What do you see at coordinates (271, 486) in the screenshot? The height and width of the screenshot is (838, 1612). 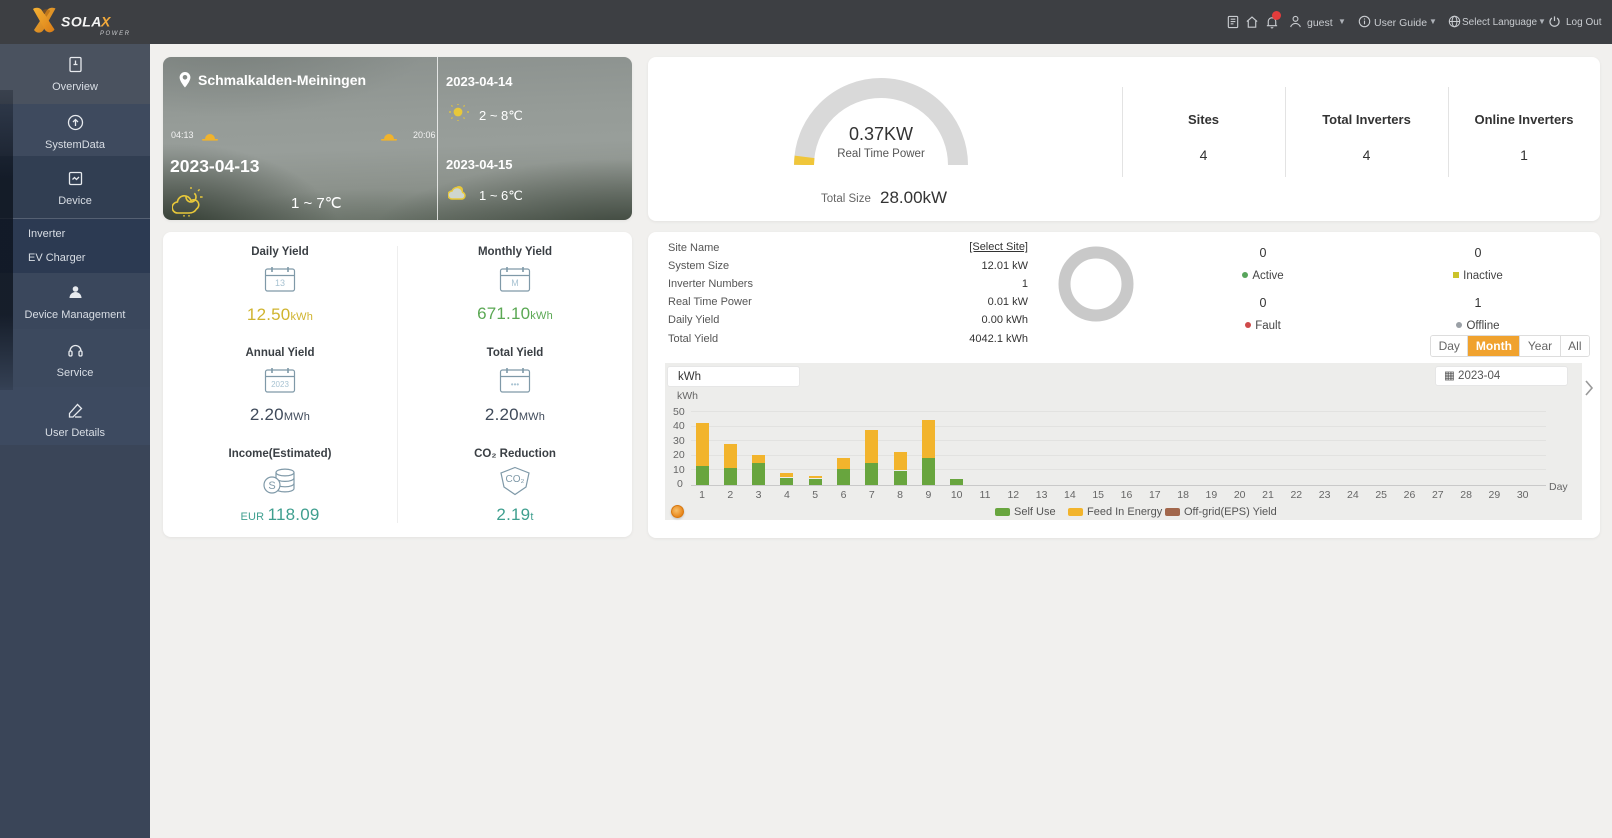 I see `svg-text: S` at bounding box center [271, 486].